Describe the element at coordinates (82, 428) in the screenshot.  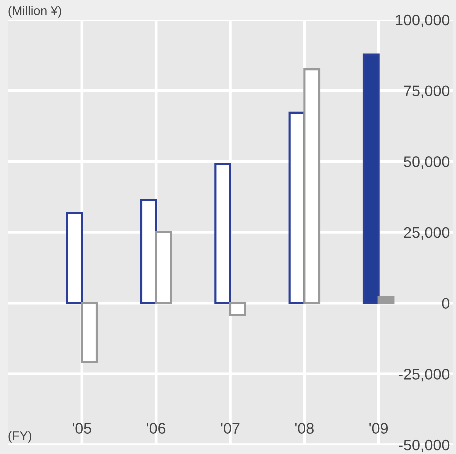
I see `x-tick-label: '05` at that location.